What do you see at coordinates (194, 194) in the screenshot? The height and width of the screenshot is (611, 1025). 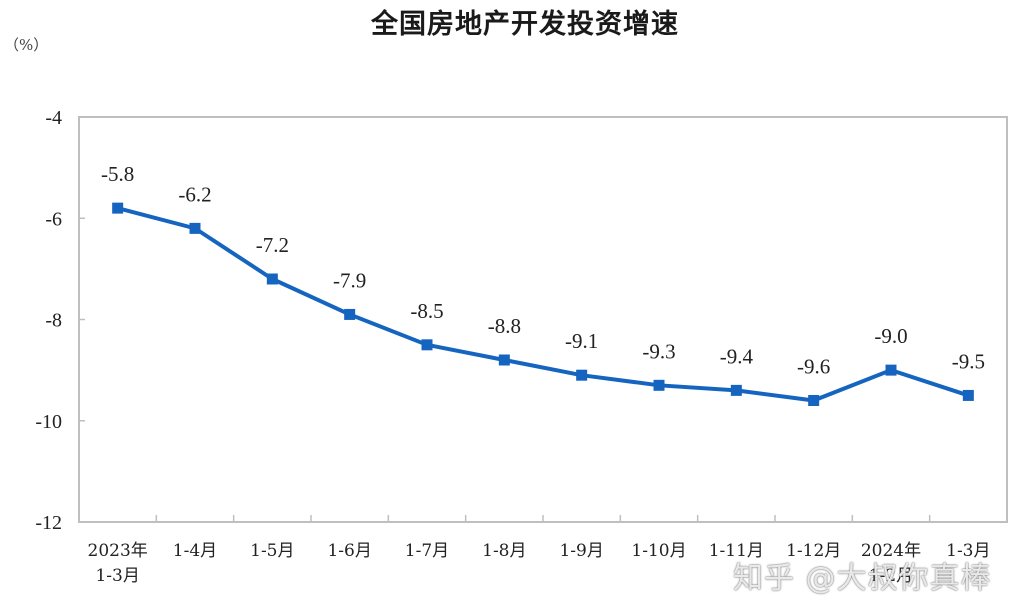 I see `data-point-label: -6.2` at bounding box center [194, 194].